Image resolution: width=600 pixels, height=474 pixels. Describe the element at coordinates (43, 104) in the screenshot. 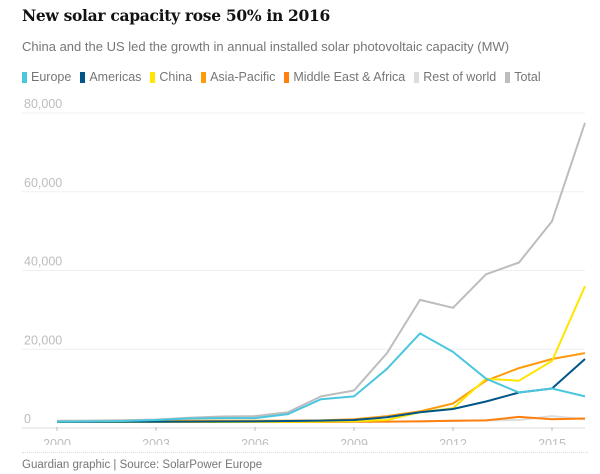

I see `y-tick-label: 80,000` at that location.